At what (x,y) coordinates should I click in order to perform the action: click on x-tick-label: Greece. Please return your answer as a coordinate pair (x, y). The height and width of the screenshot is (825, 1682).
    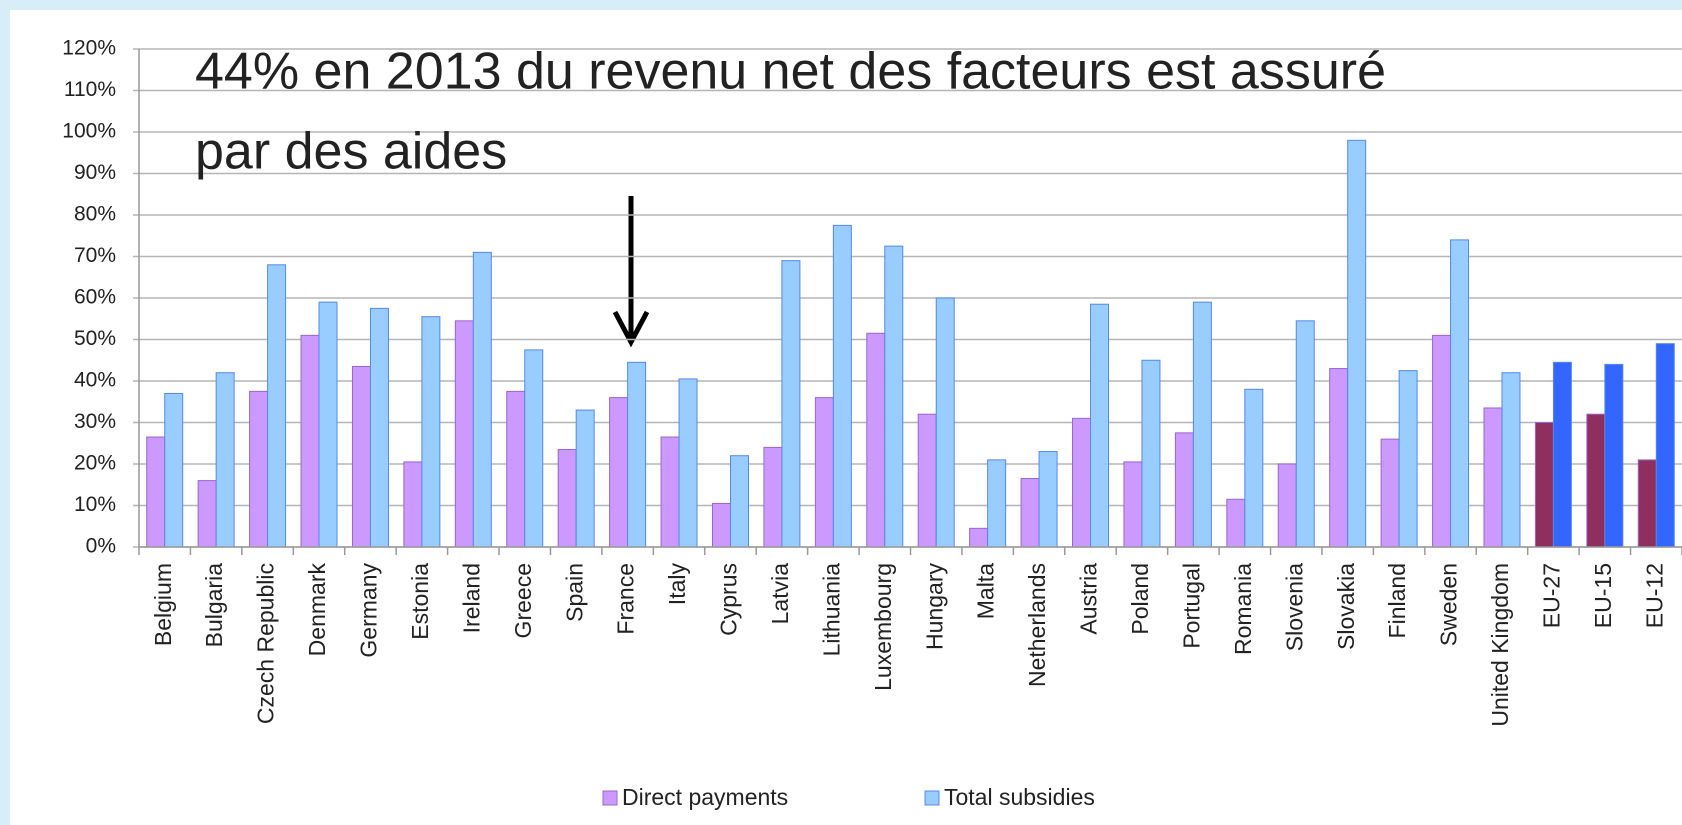
    Looking at the image, I should click on (523, 600).